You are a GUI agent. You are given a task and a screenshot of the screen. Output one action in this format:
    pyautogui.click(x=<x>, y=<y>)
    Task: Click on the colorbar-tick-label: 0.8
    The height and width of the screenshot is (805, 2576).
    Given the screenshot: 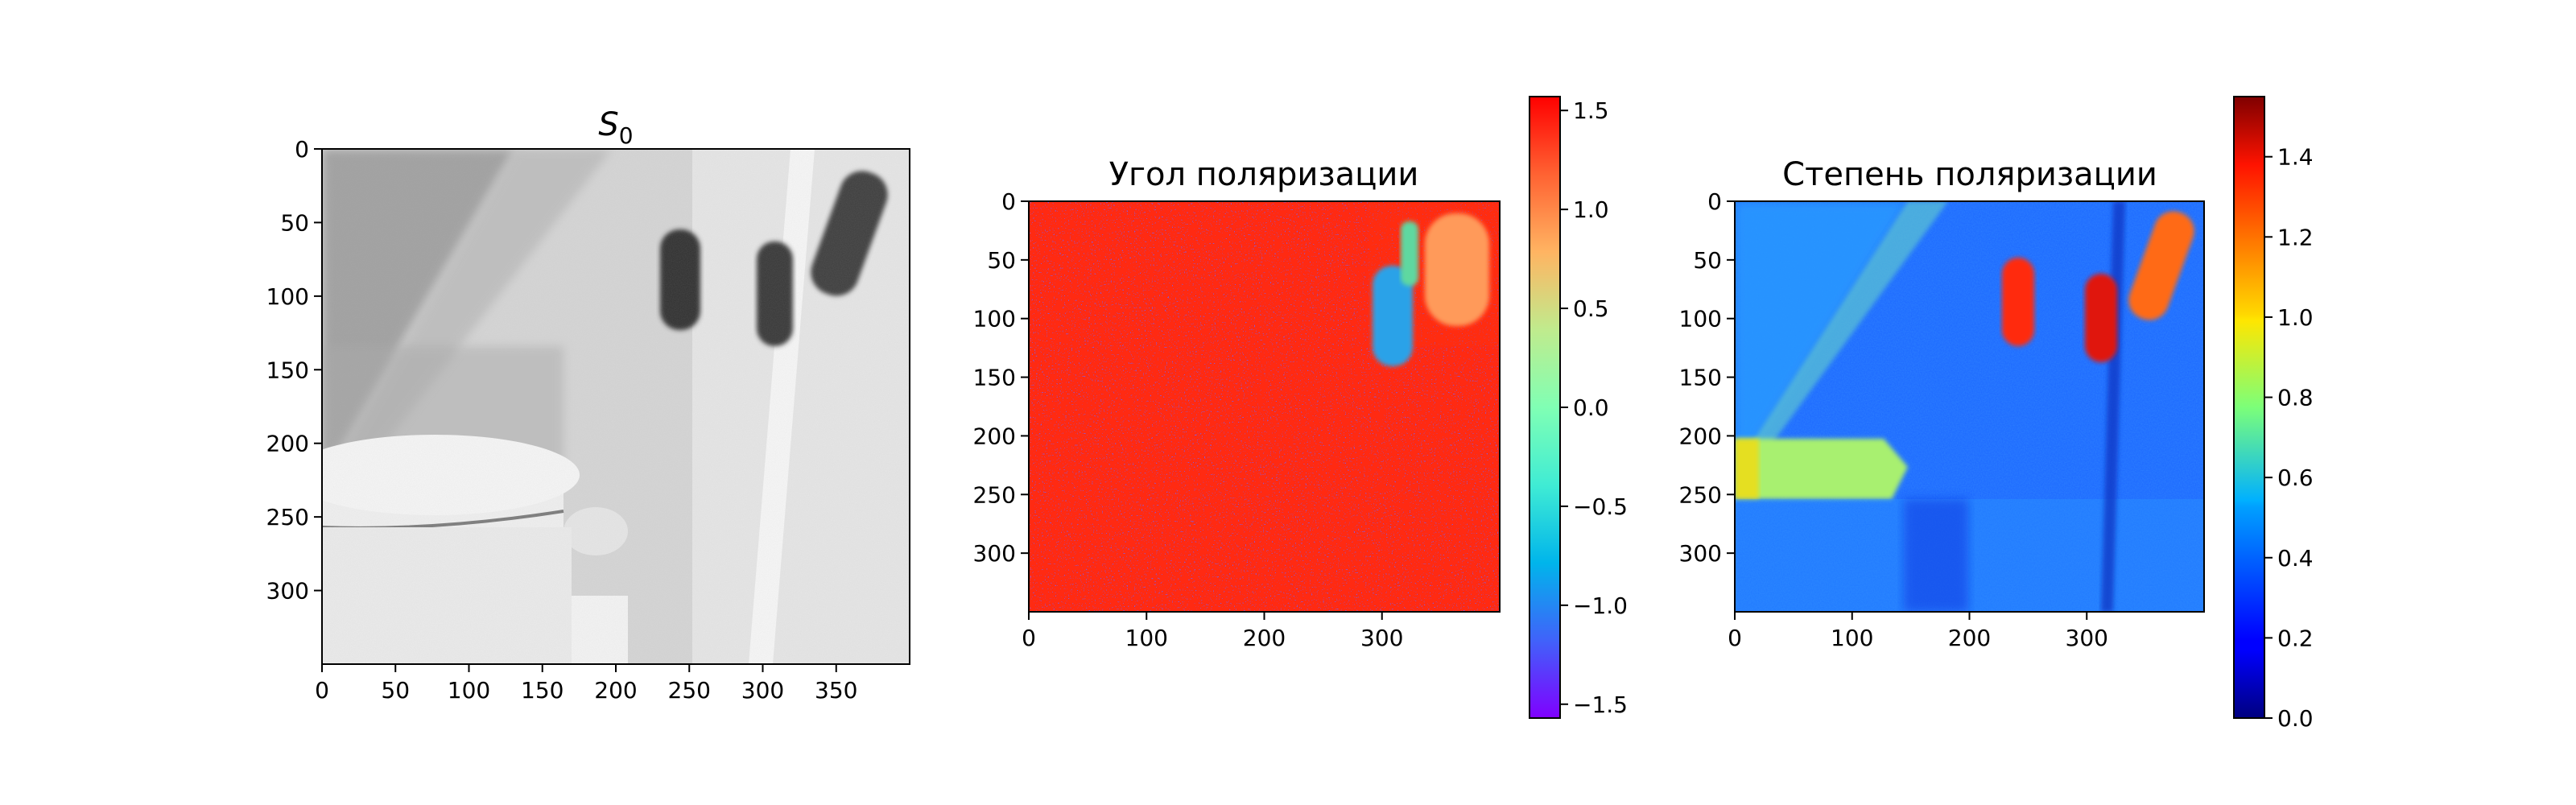 What is the action you would take?
    pyautogui.click(x=2295, y=398)
    